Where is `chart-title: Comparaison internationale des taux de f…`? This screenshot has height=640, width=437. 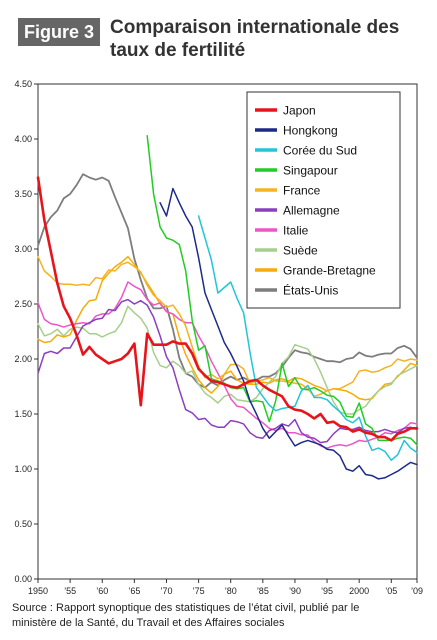 chart-title: Comparaison internationale des taux de f… is located at coordinates (270, 39).